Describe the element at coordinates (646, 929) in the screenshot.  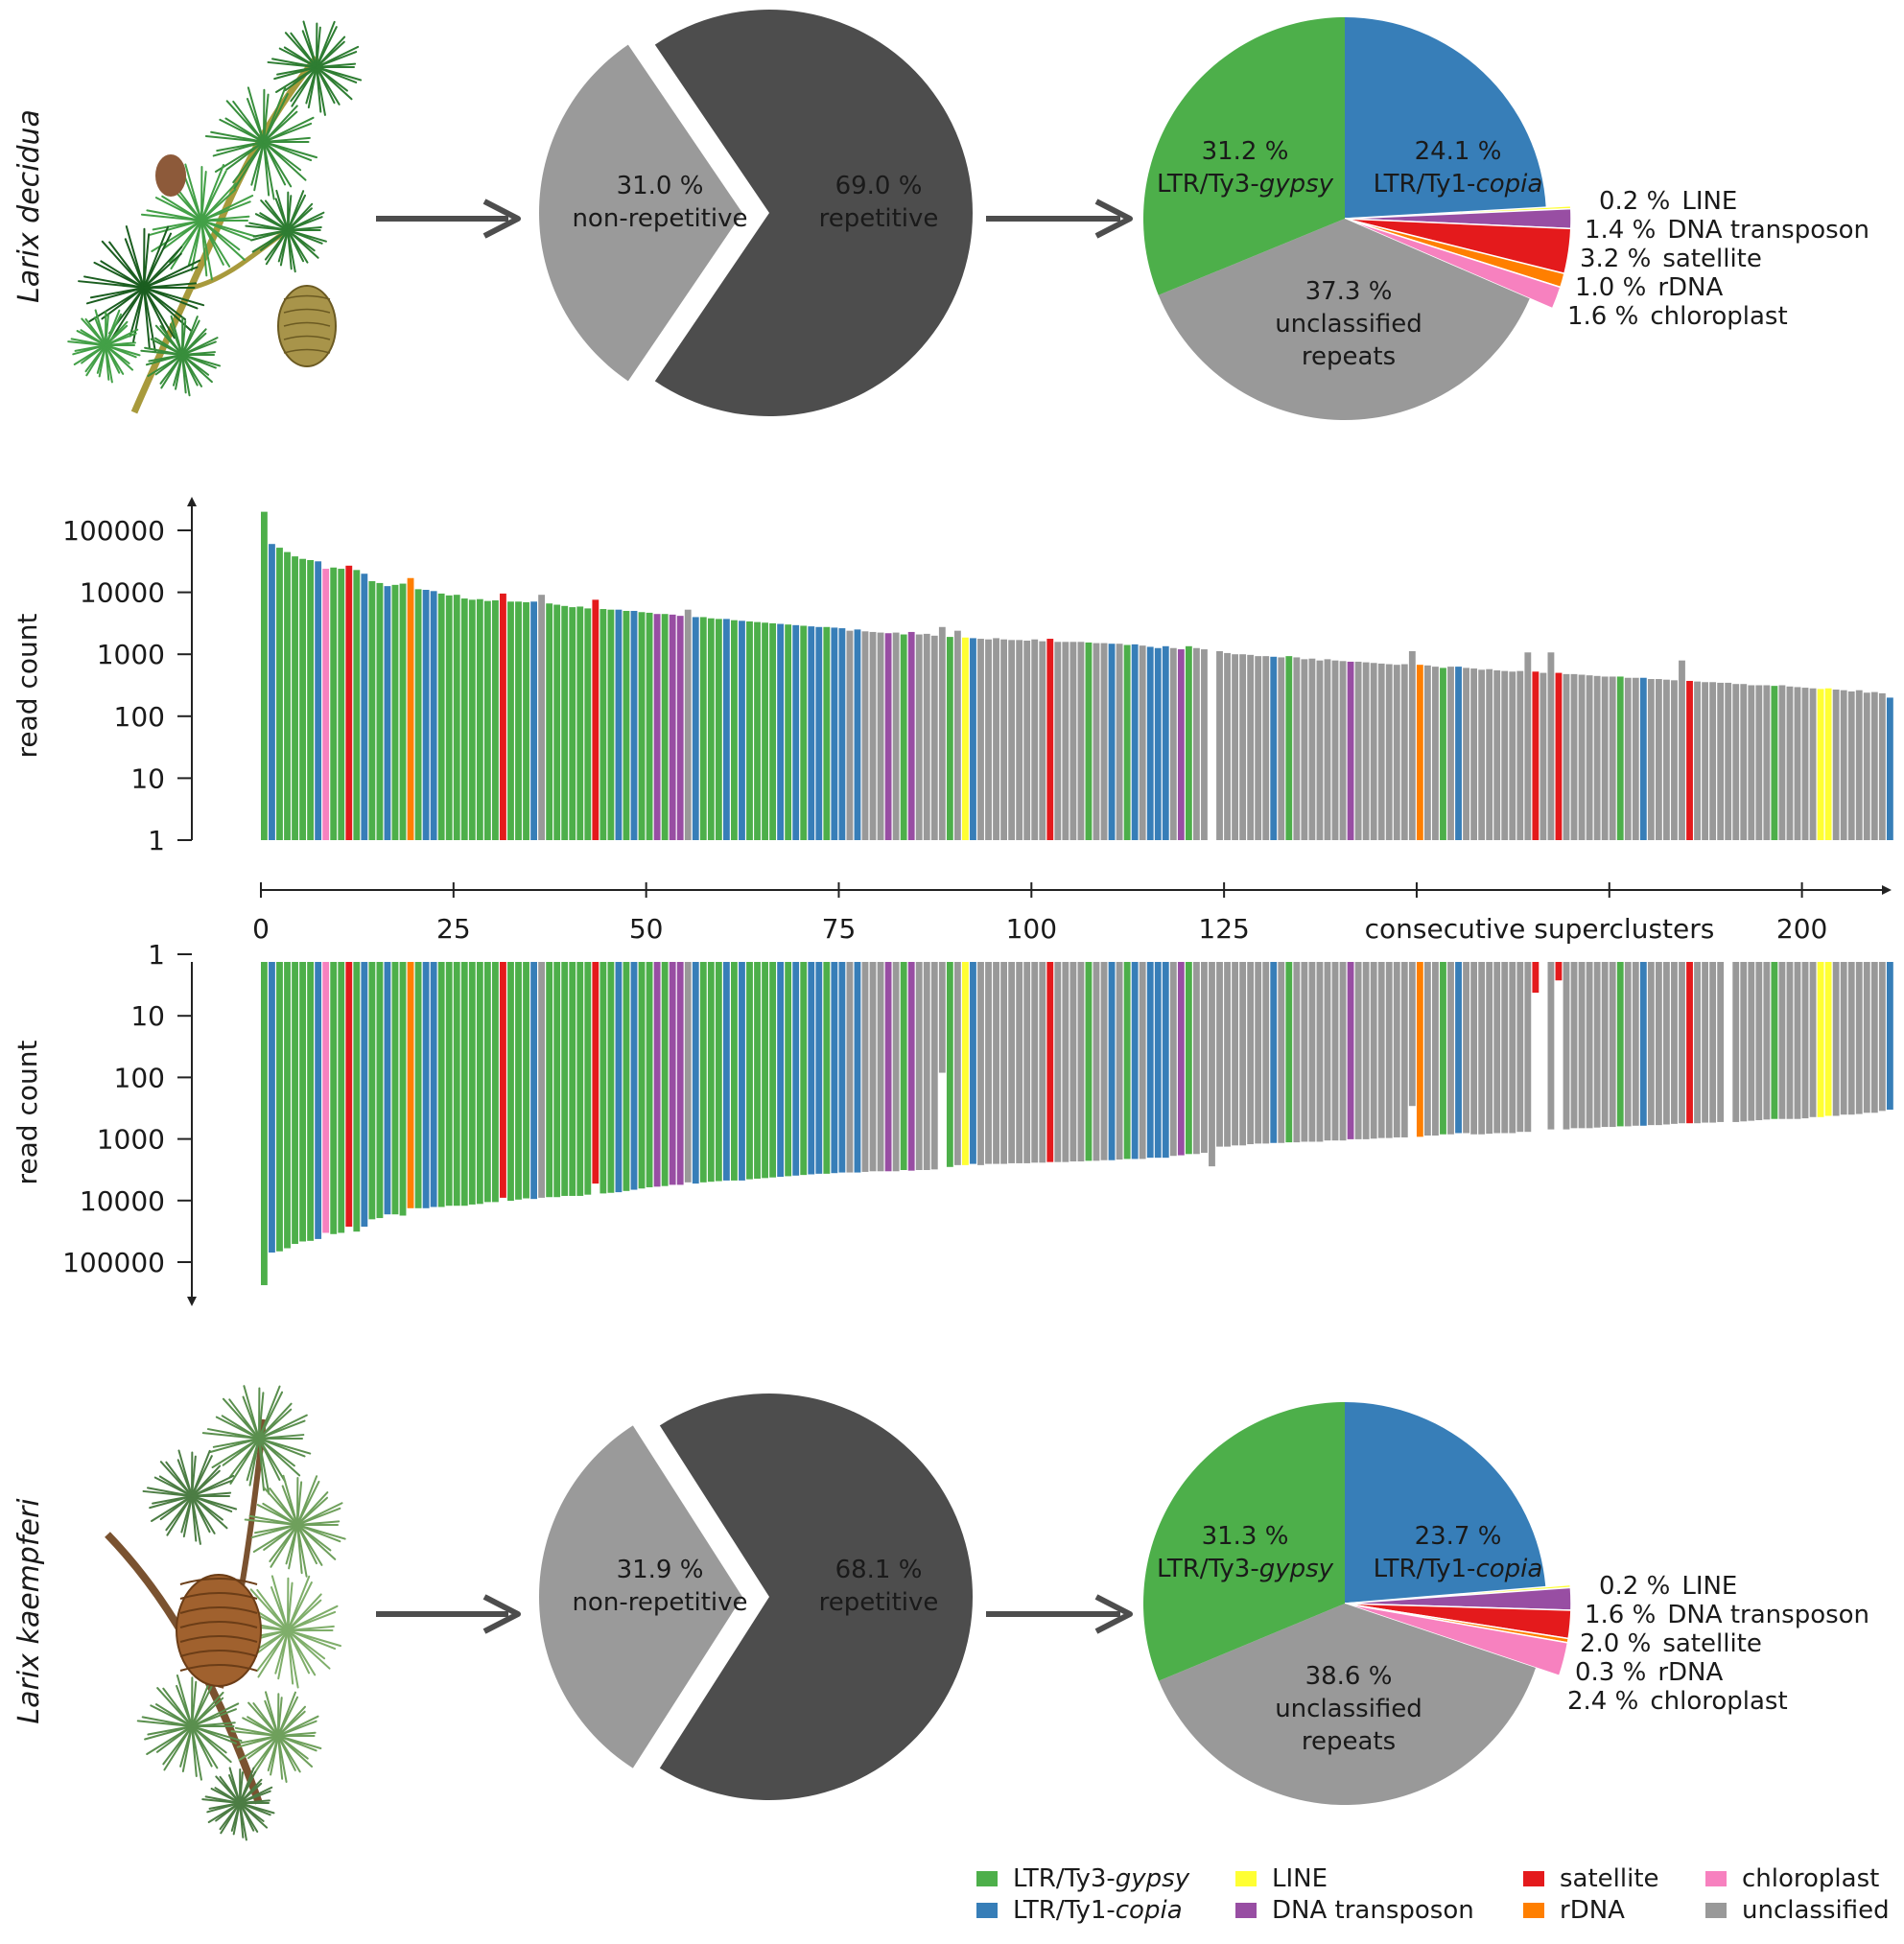
I see `xtick-label-2: 50` at that location.